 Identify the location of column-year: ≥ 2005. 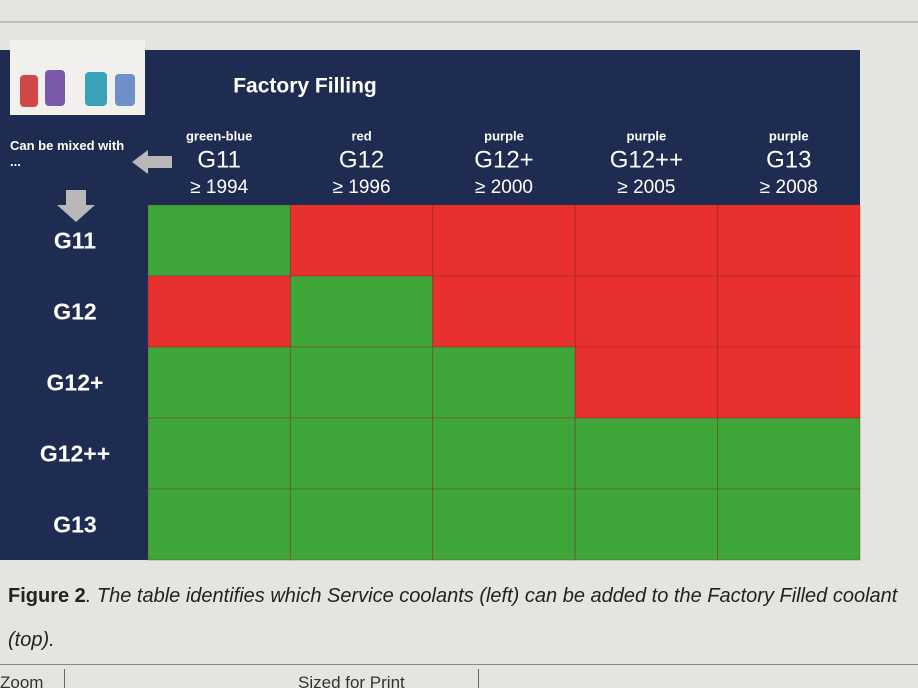
(646, 187).